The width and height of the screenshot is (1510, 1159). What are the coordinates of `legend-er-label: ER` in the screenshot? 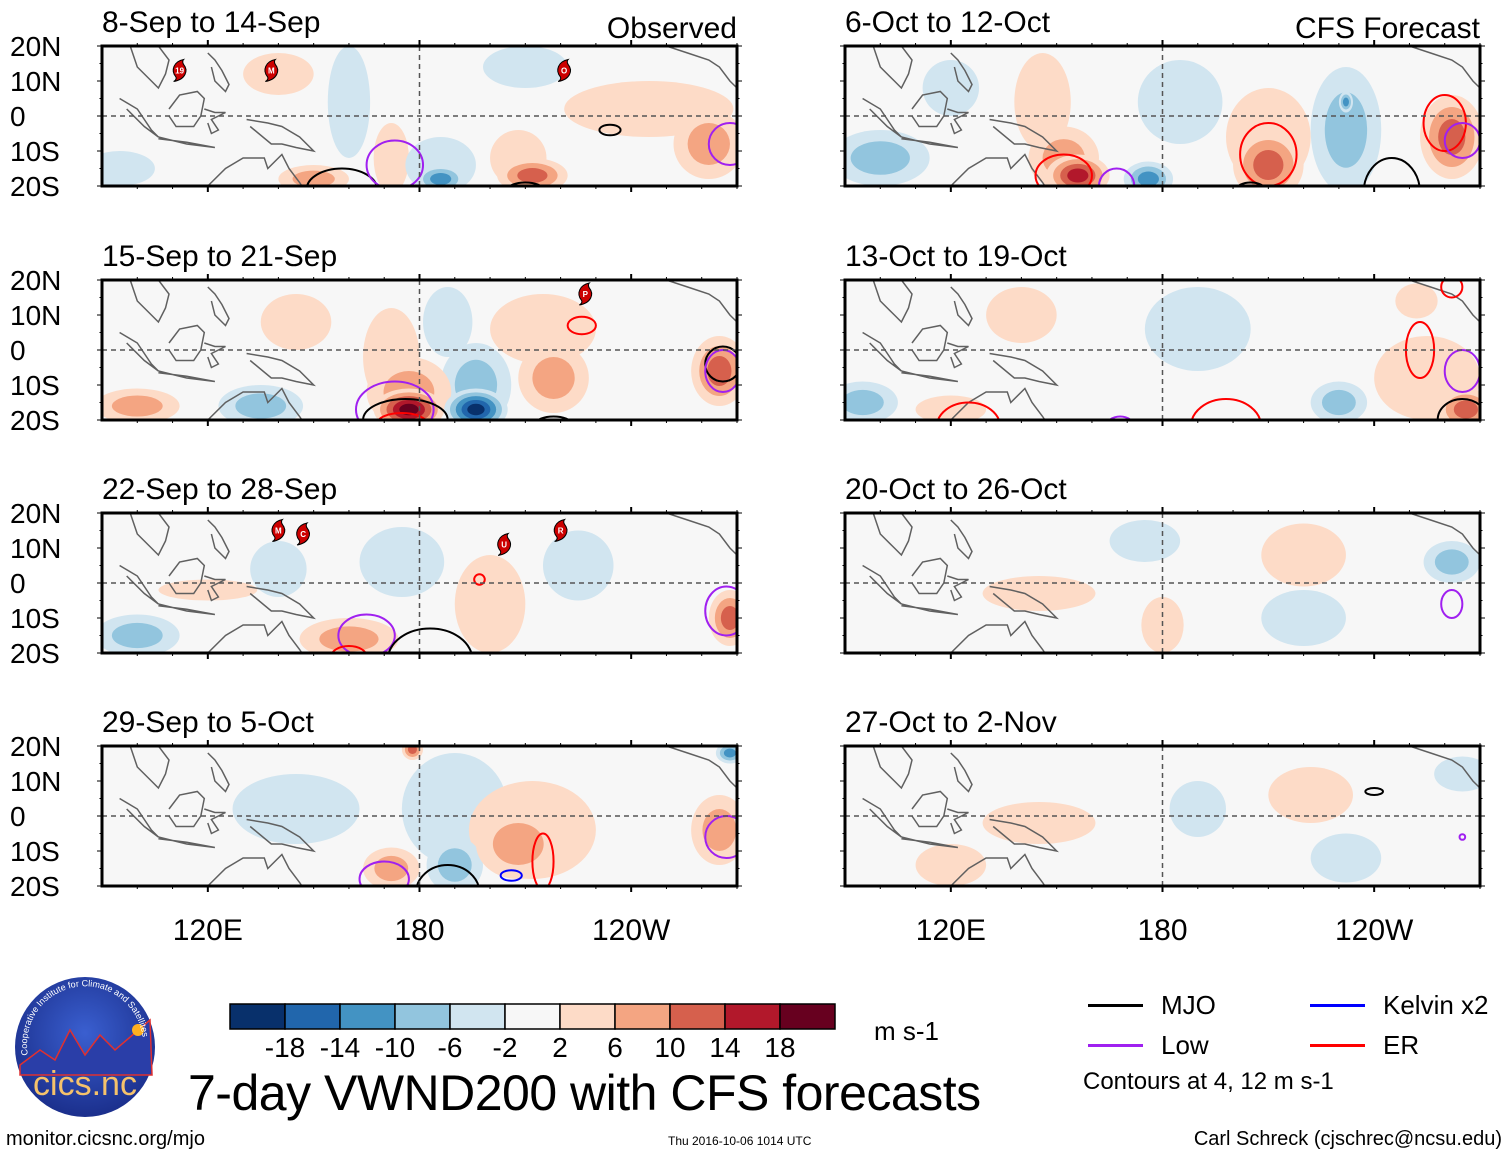 It's located at (1401, 1045).